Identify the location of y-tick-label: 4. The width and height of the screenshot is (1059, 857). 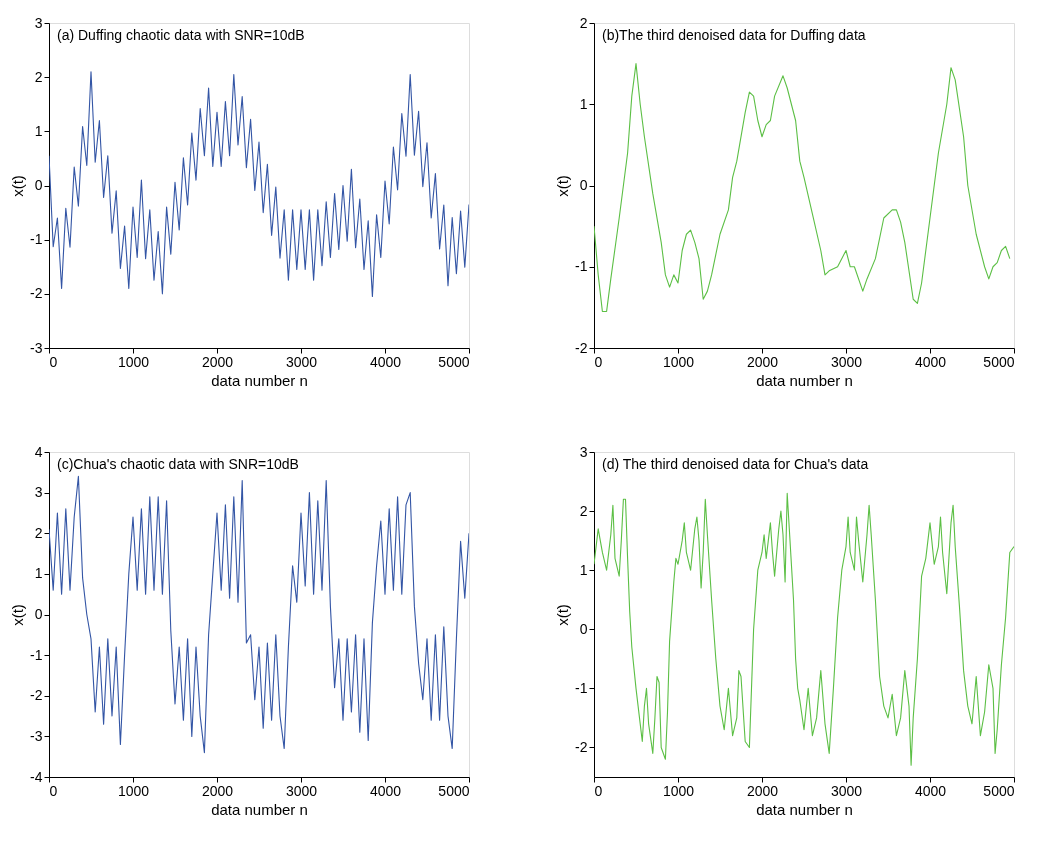
(38, 451).